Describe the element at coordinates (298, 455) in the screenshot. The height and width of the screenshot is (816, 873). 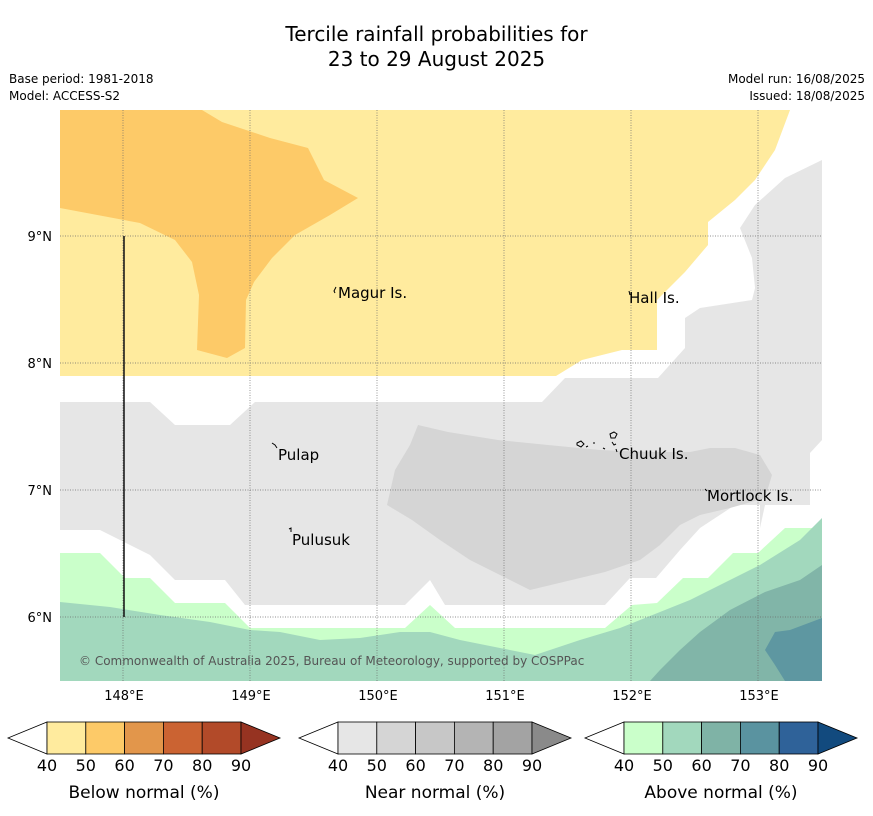
I see `place-pulap: Pulap` at that location.